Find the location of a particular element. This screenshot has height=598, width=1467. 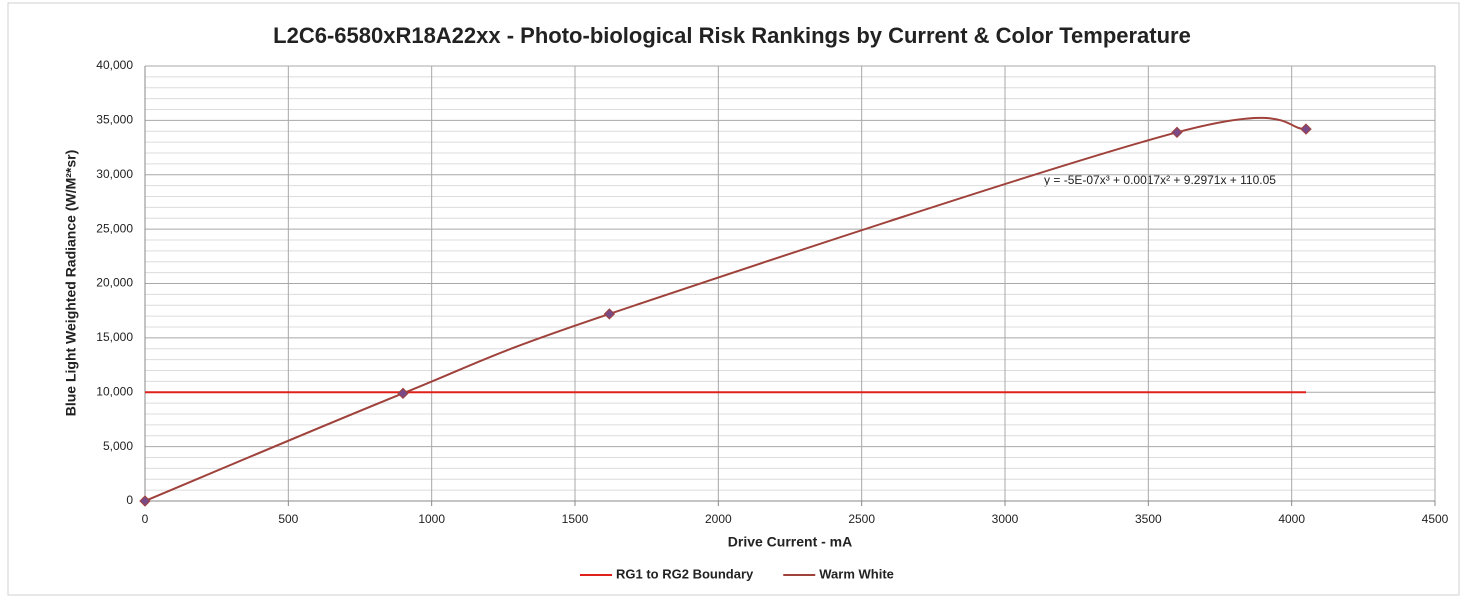

x-tick-label: 3000 is located at coordinates (1005, 519).